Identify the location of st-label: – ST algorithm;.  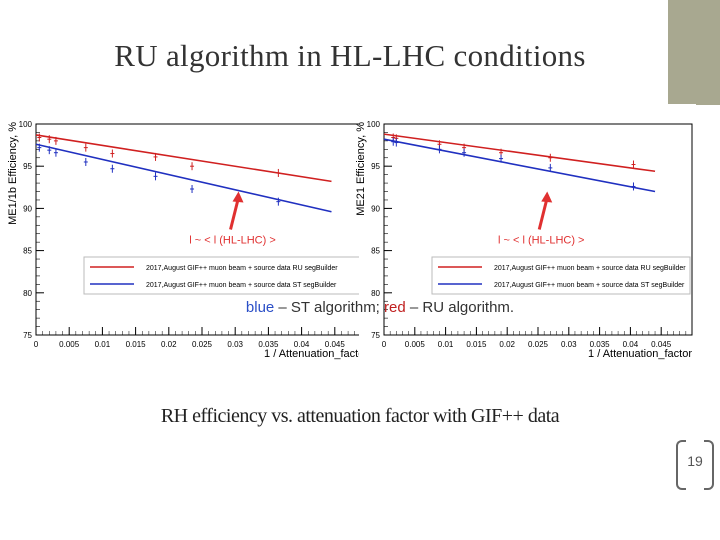
(329, 307).